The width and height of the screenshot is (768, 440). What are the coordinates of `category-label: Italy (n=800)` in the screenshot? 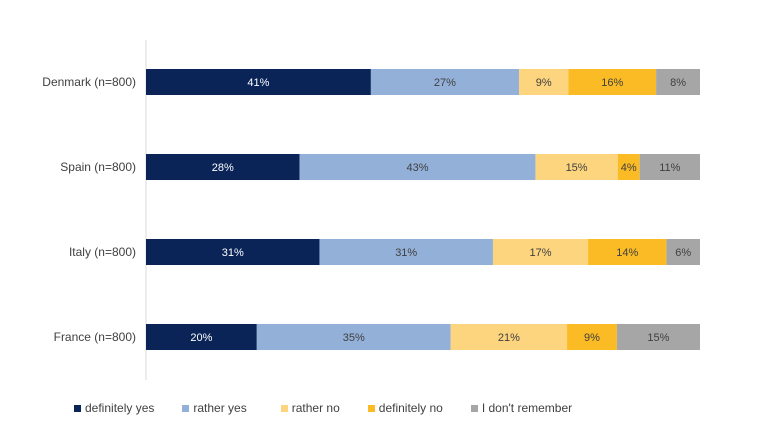 It's located at (102, 252).